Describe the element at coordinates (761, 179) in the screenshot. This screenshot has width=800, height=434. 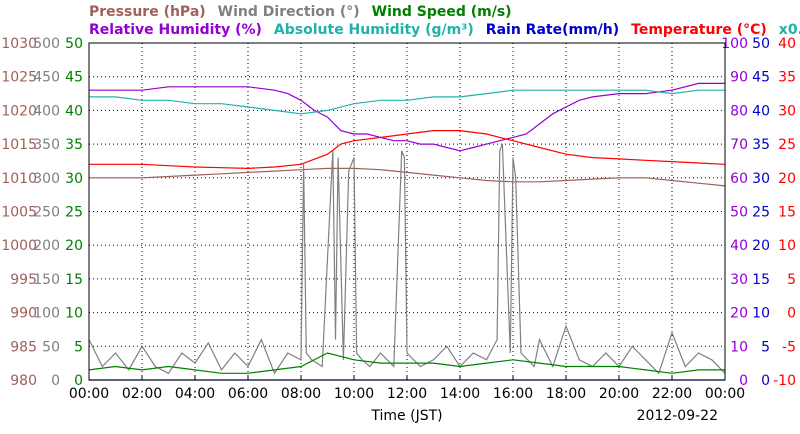
I see `tick-label-rain-rate: 30` at that location.